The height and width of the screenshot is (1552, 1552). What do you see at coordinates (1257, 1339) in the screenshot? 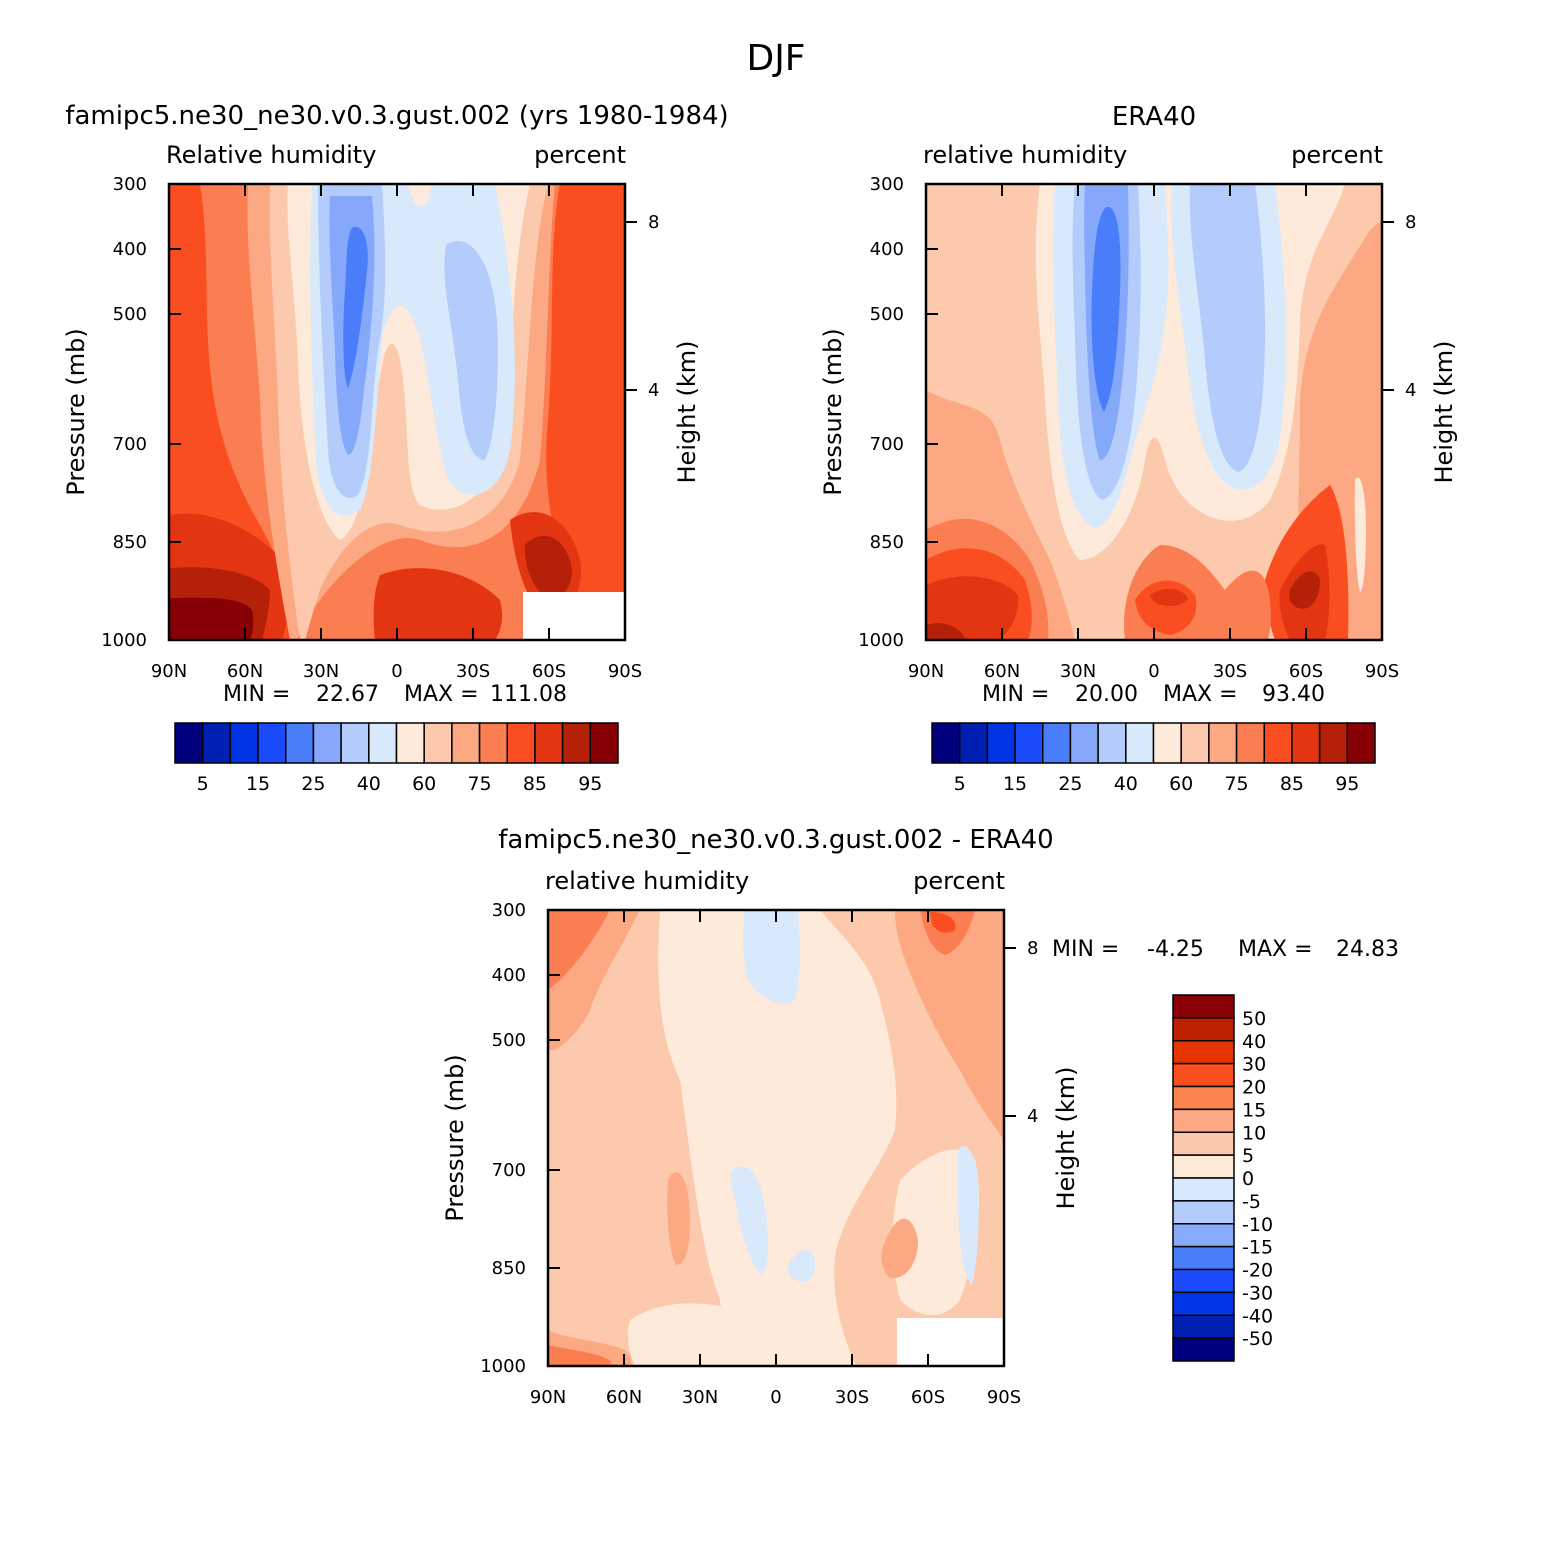
I see `panel-diff-colorbar-label: -50` at bounding box center [1257, 1339].